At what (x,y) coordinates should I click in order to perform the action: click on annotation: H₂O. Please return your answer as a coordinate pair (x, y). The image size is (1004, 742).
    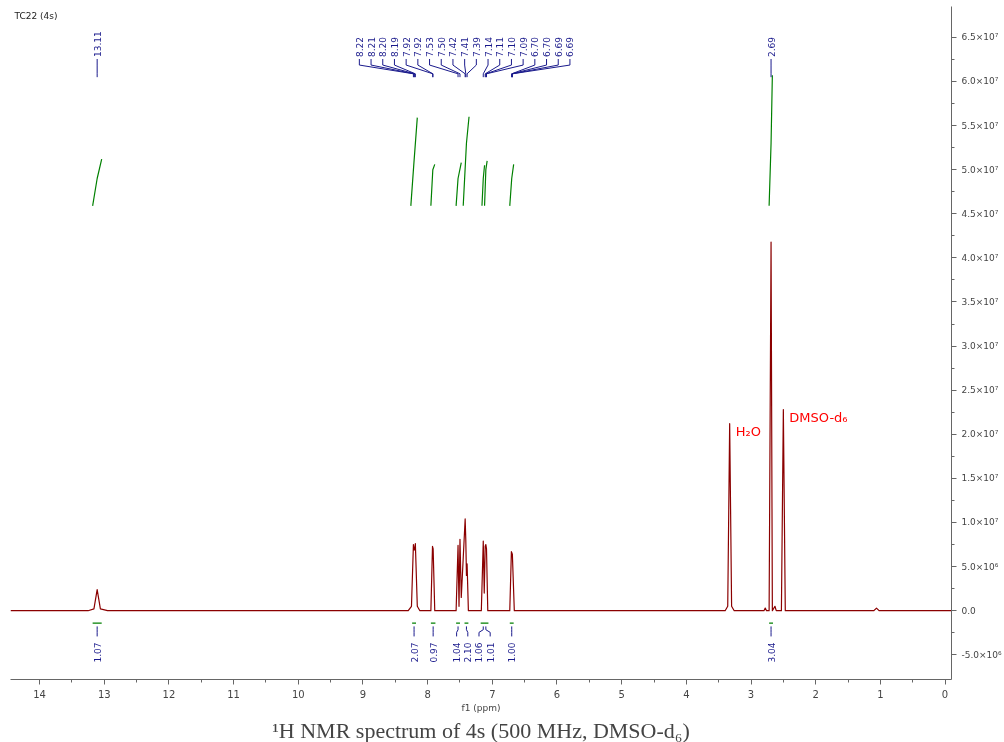
    Looking at the image, I should click on (748, 431).